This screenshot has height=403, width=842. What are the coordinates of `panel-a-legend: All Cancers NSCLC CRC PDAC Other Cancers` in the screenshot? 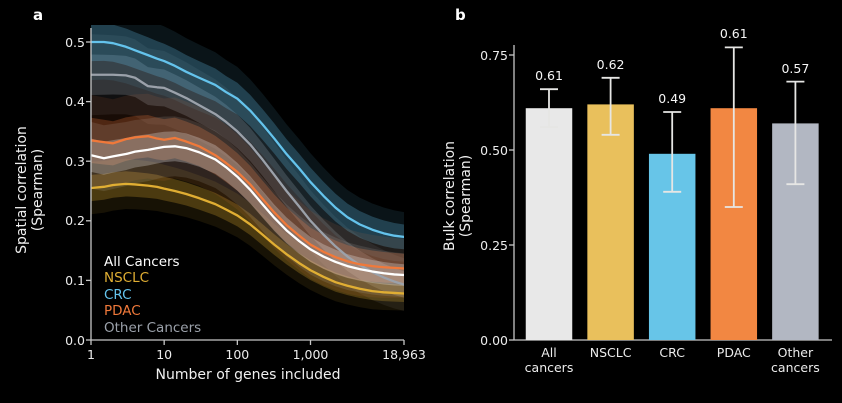 It's located at (152, 295).